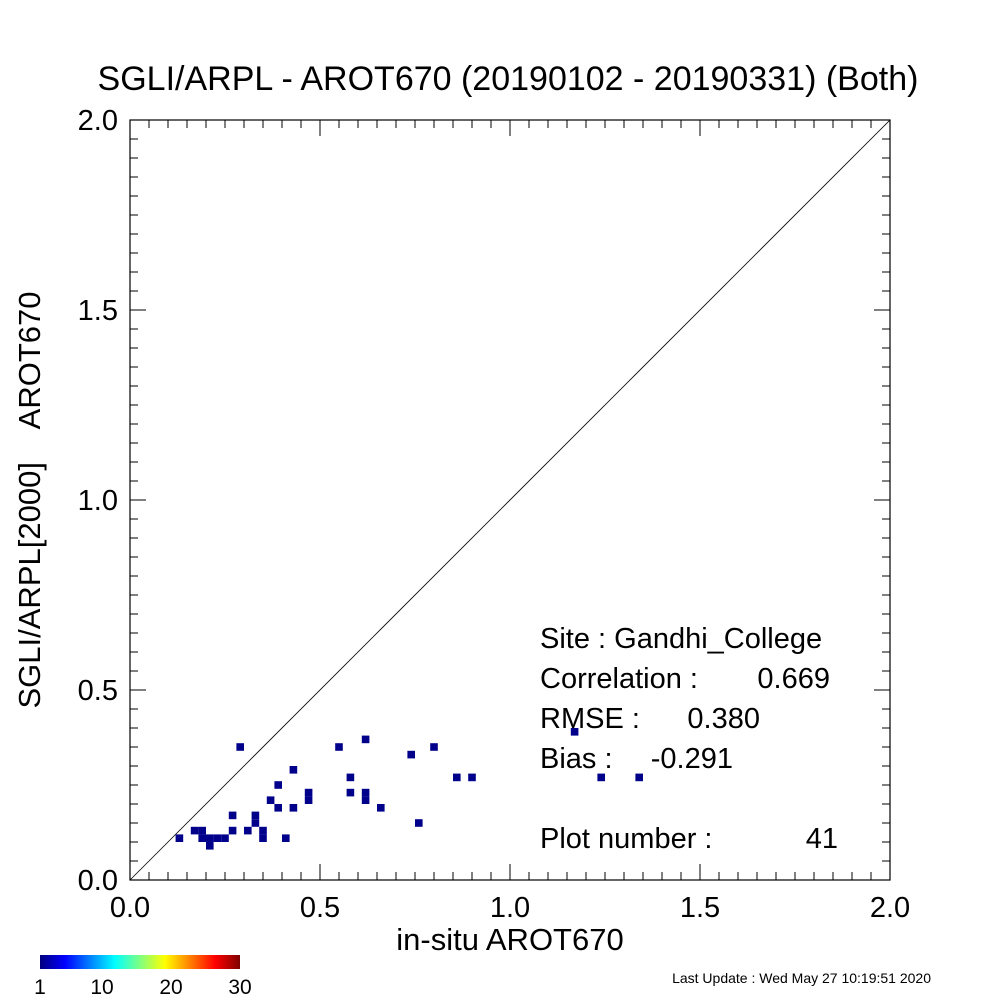  What do you see at coordinates (590, 719) in the screenshot?
I see `stats-rmse-label: RMSE :` at bounding box center [590, 719].